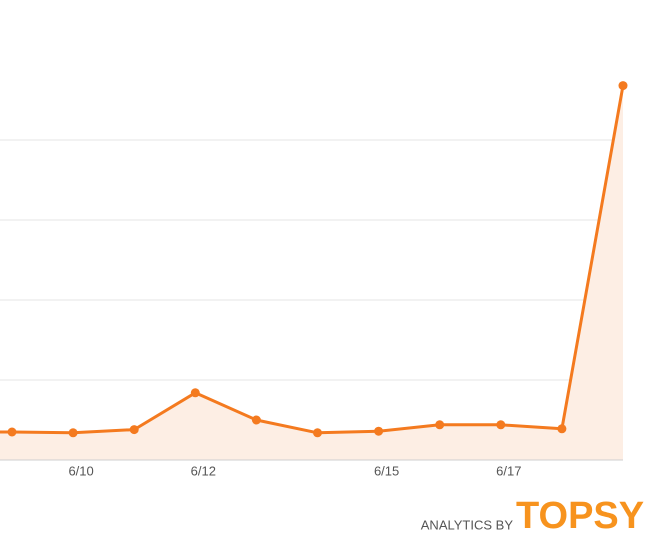 The height and width of the screenshot is (558, 650). I want to click on x-tick-label: 6/15, so click(386, 470).